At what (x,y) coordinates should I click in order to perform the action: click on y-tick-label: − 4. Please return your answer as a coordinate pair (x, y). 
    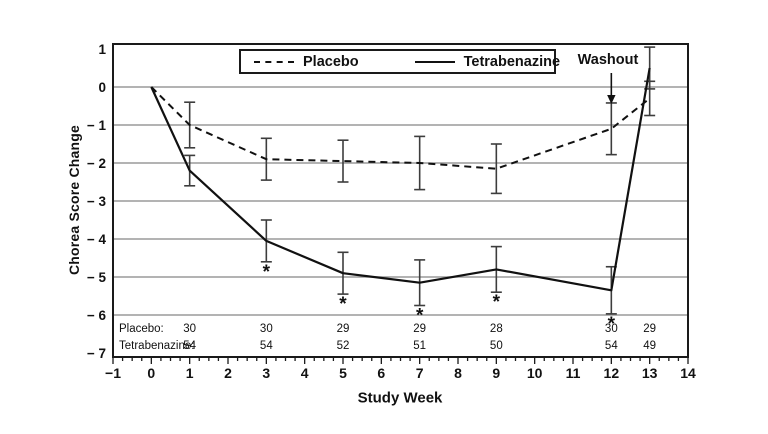
    Looking at the image, I should click on (97, 239).